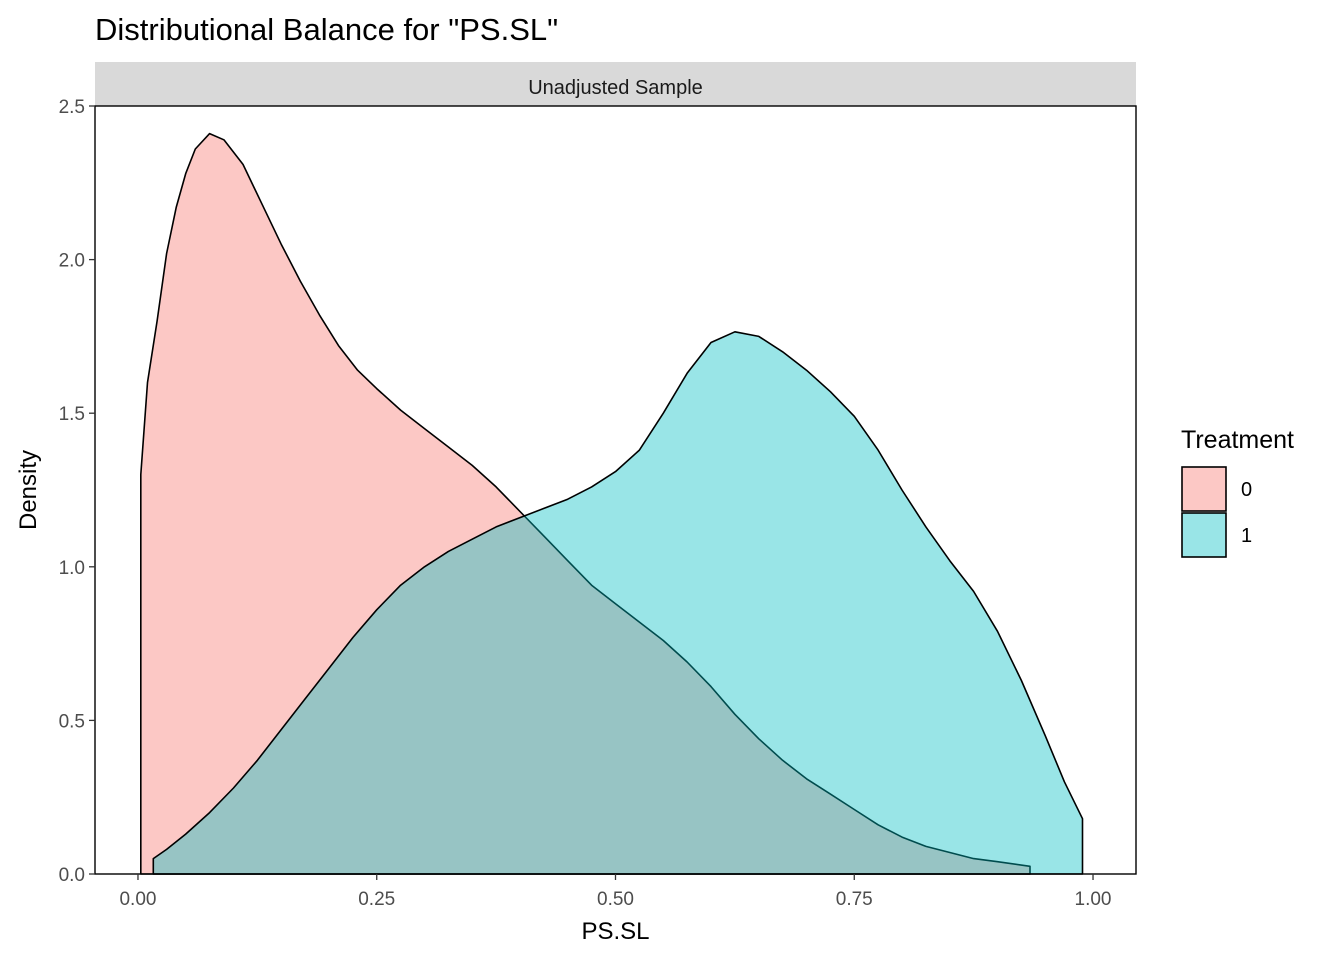  What do you see at coordinates (854, 899) in the screenshot?
I see `x-tick-label: 0.75` at bounding box center [854, 899].